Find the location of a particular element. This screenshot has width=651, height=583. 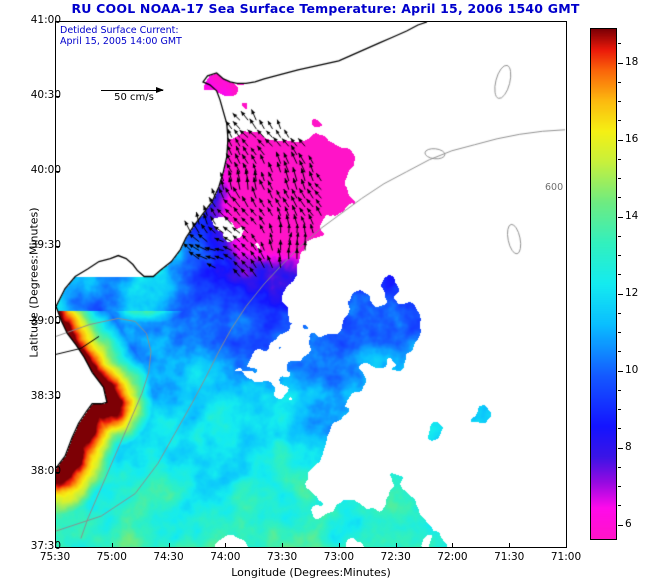

x-tick-label-71-30: 71:30 is located at coordinates (509, 557).